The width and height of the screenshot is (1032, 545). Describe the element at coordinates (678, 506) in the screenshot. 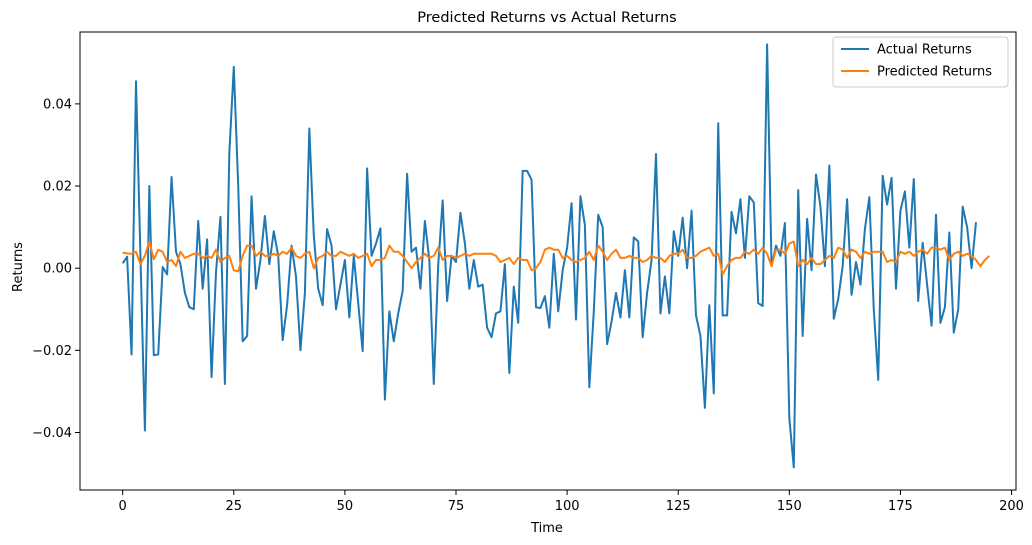

I see `x-tick-label: 125` at that location.